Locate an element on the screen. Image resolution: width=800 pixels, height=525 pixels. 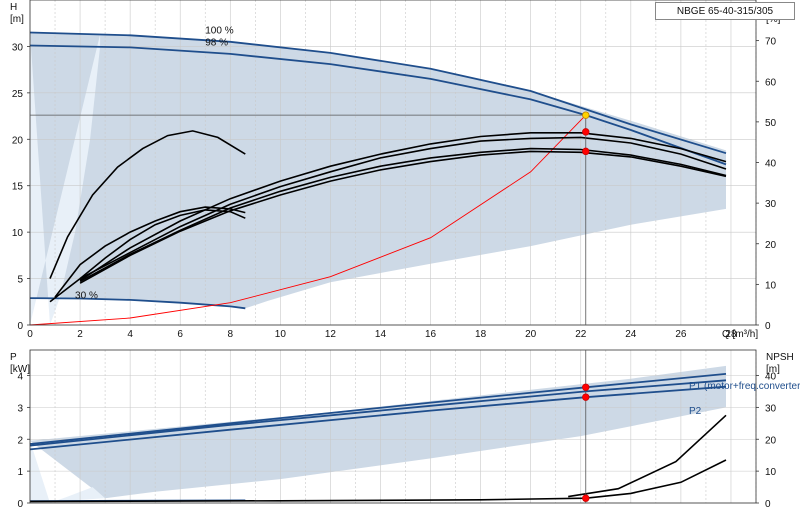
y-right-axis-label: NPSH is located at coordinates (780, 357).